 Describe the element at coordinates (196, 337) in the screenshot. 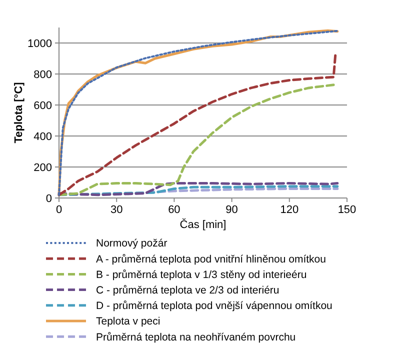

I see `legend-label: Průměrná teplota na neohřívaném povrchu` at that location.